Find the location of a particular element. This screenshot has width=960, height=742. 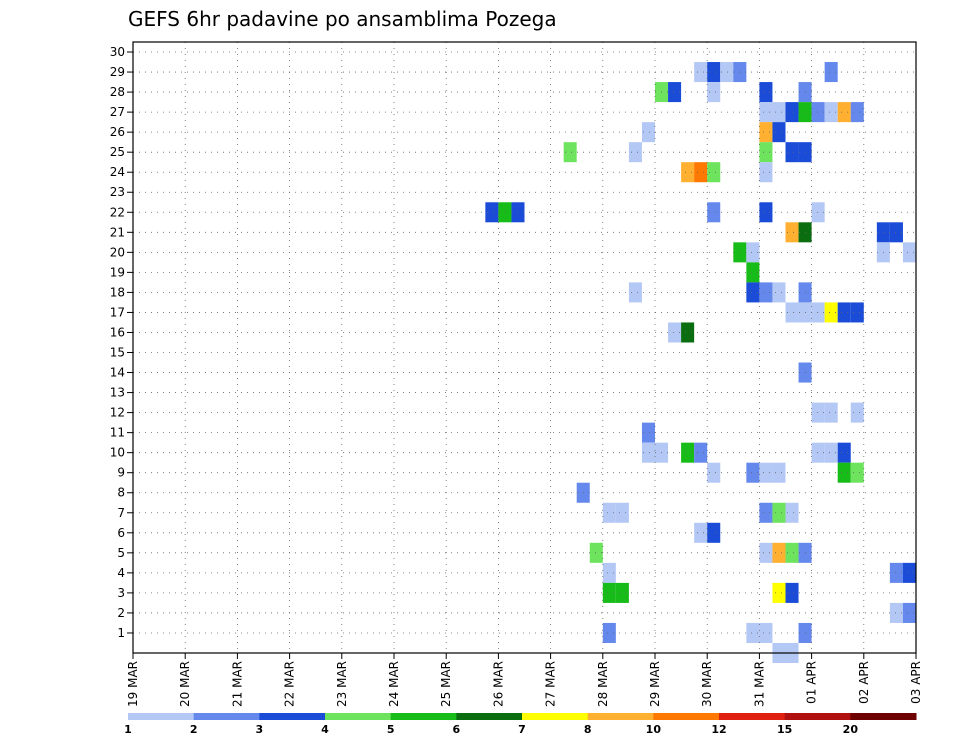

x-tick-label: 27 MAR is located at coordinates (551, 684).